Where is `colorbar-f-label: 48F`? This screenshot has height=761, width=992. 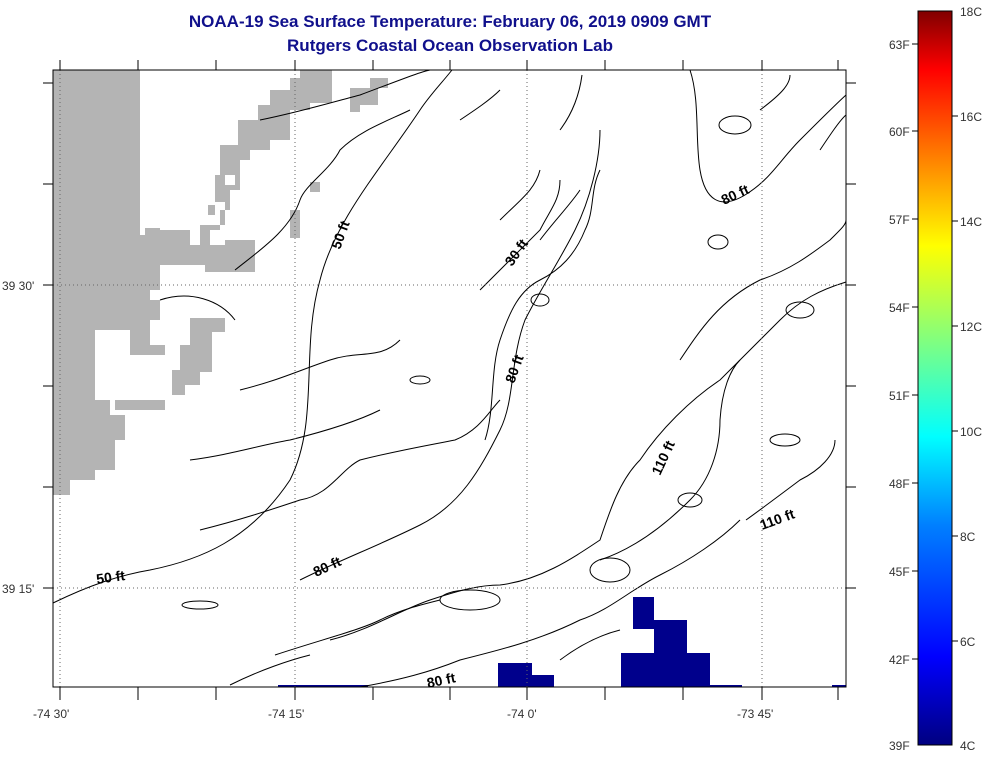
colorbar-f-label: 48F is located at coordinates (899, 484).